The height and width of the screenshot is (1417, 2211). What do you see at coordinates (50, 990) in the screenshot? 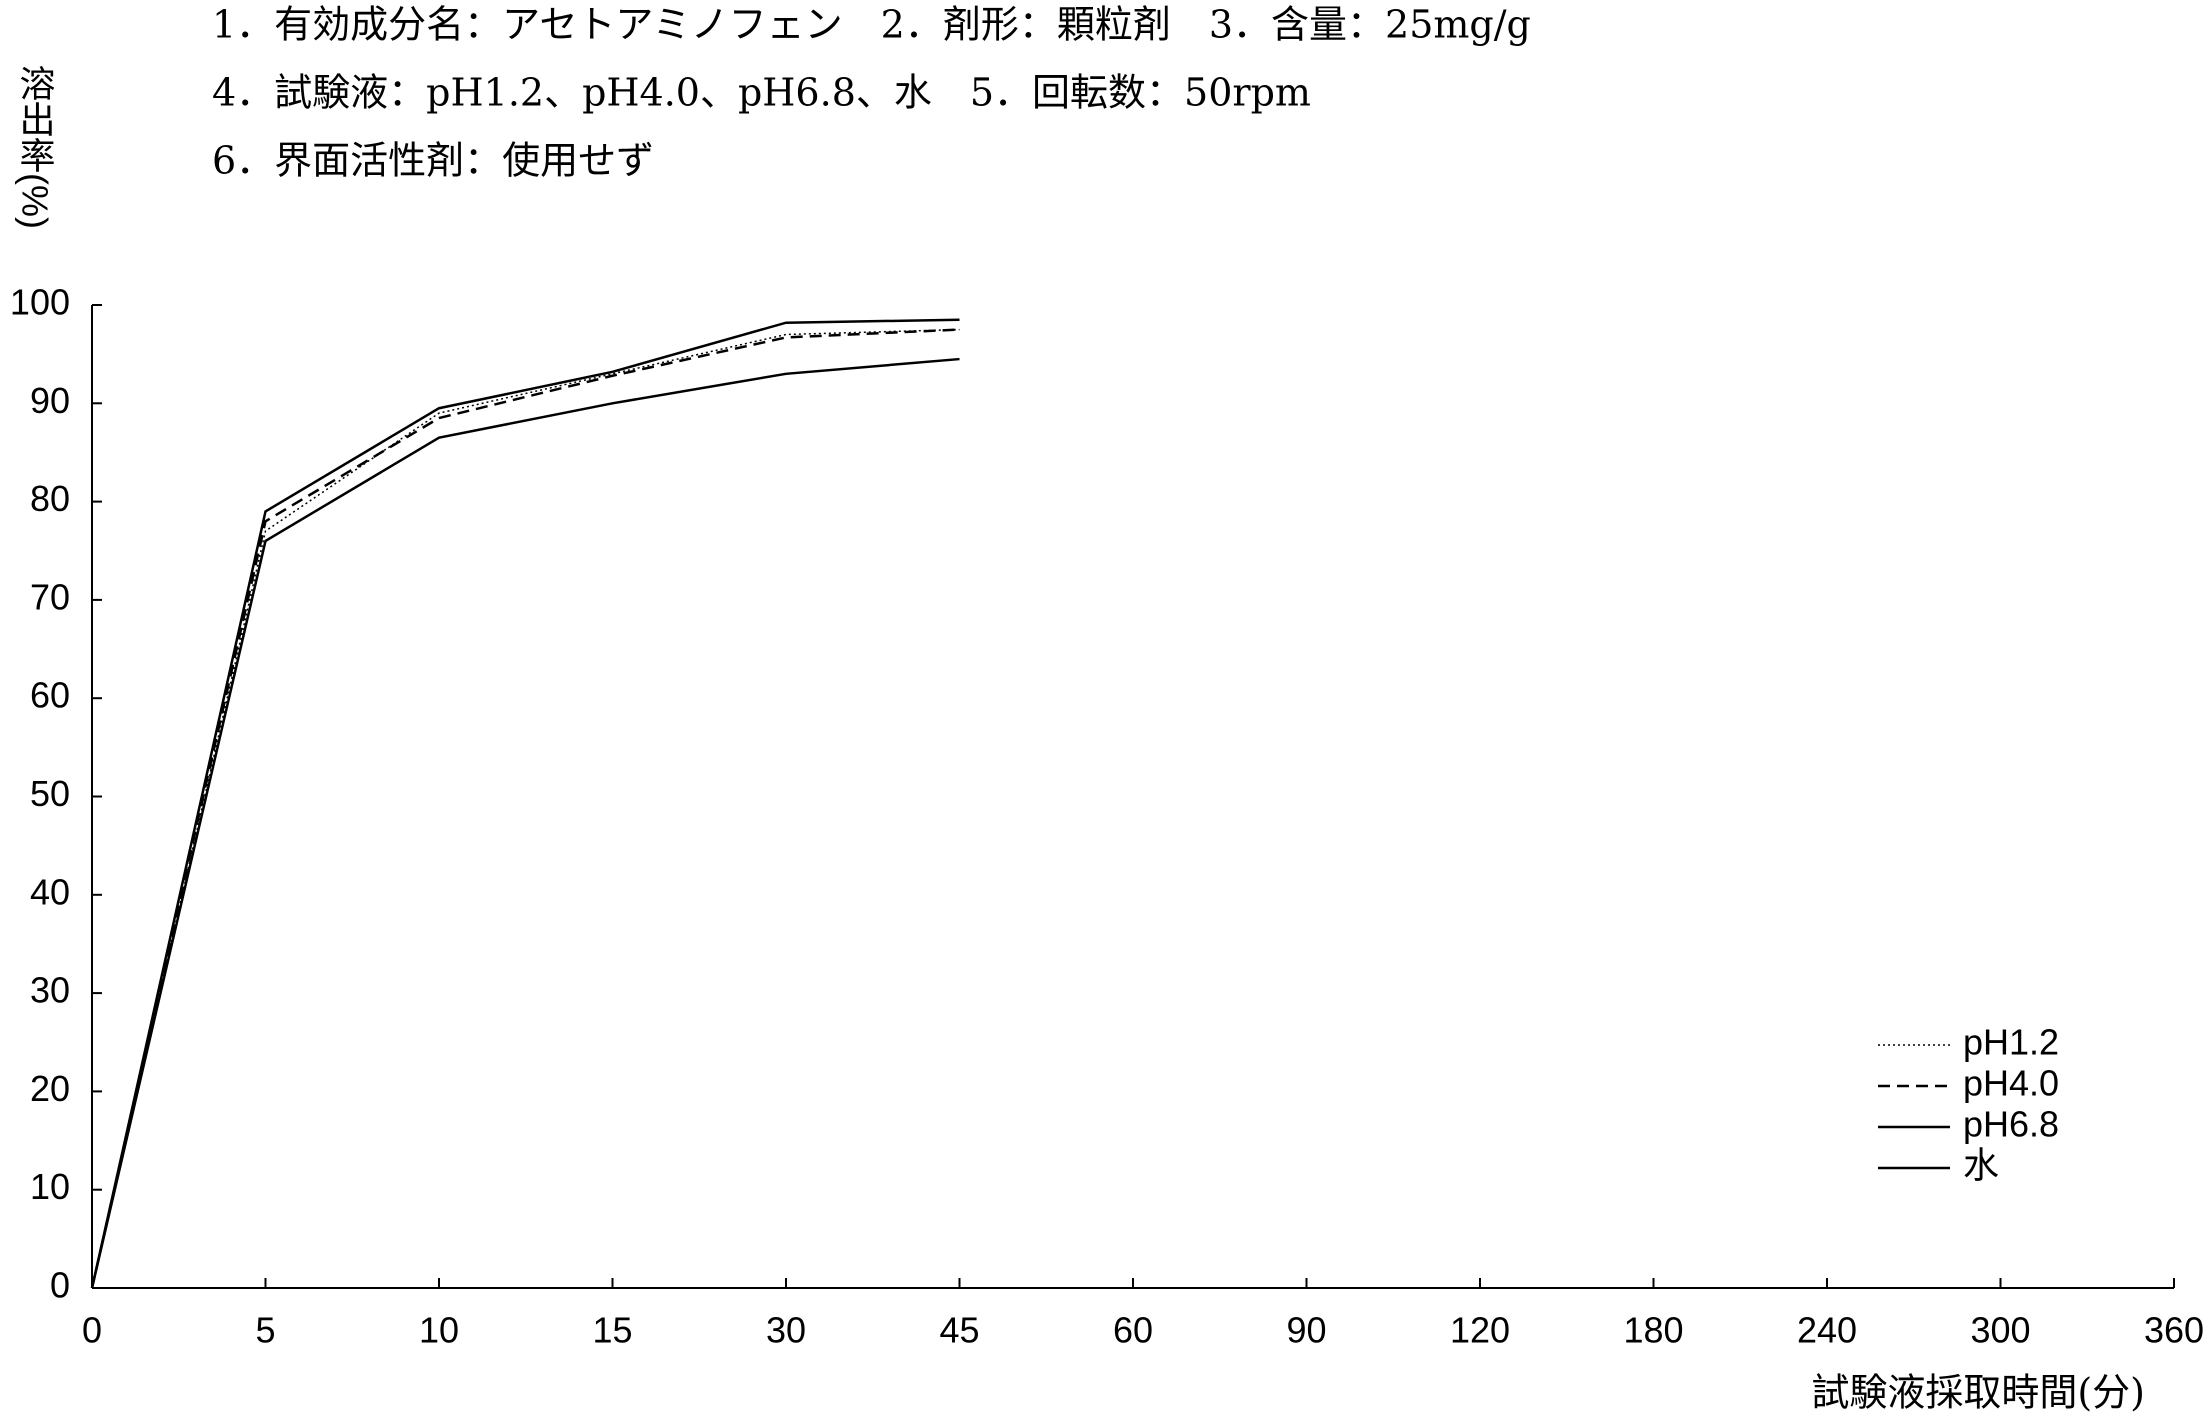
I see `y-tick-label: 30` at bounding box center [50, 990].